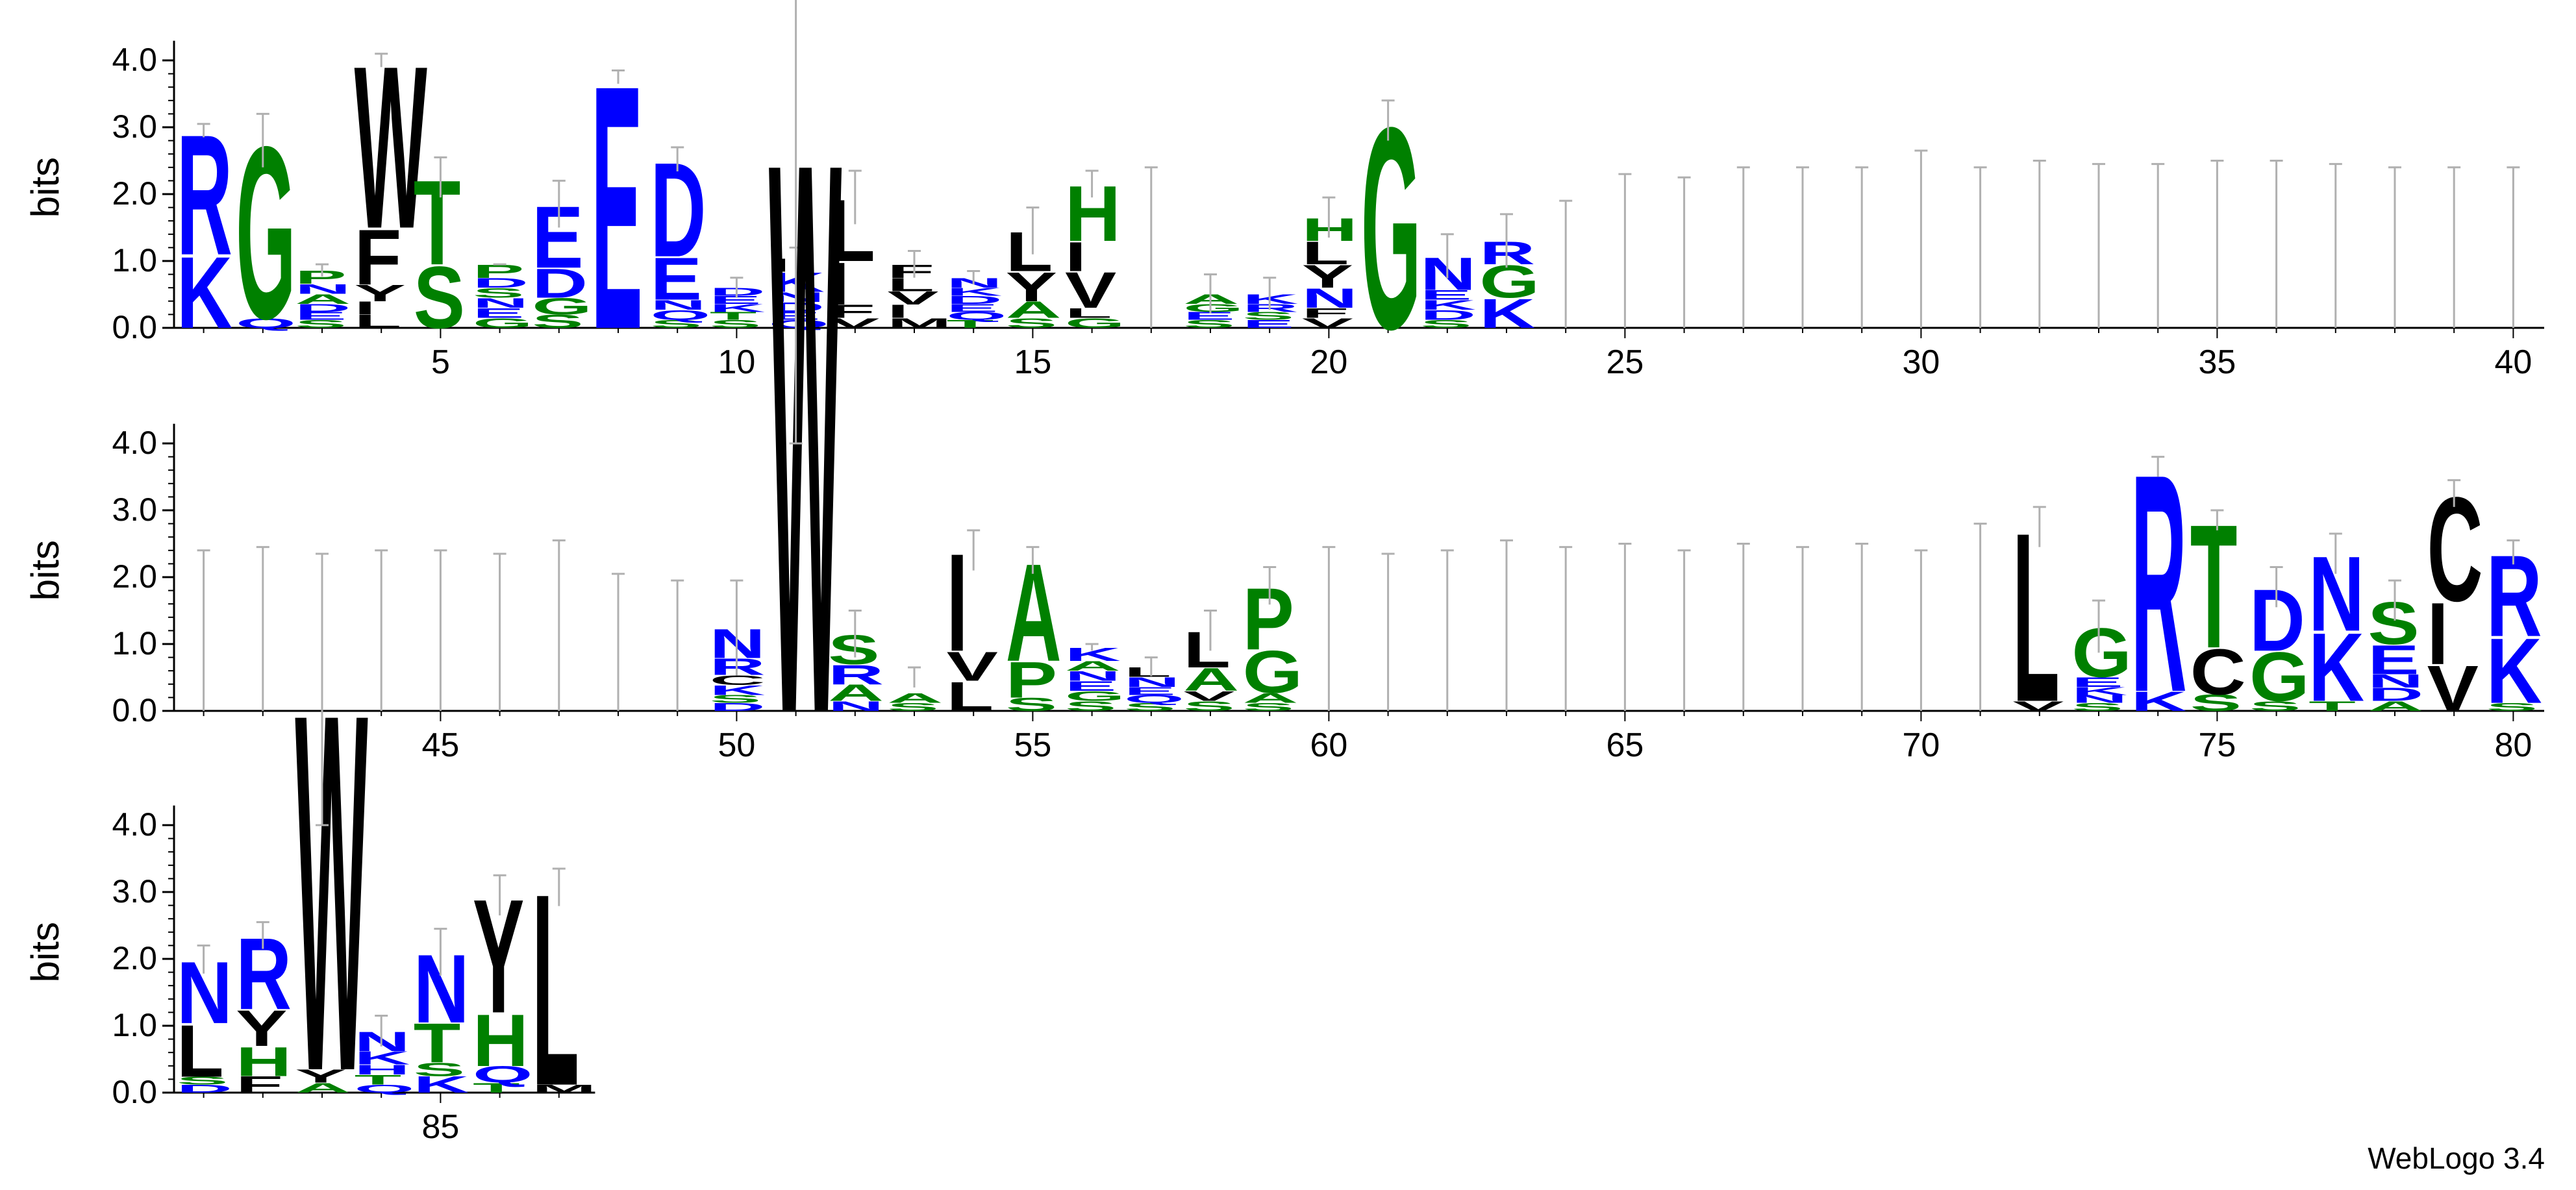 The image size is (2576, 1190). I want to click on x-tick-label: 45, so click(440, 745).